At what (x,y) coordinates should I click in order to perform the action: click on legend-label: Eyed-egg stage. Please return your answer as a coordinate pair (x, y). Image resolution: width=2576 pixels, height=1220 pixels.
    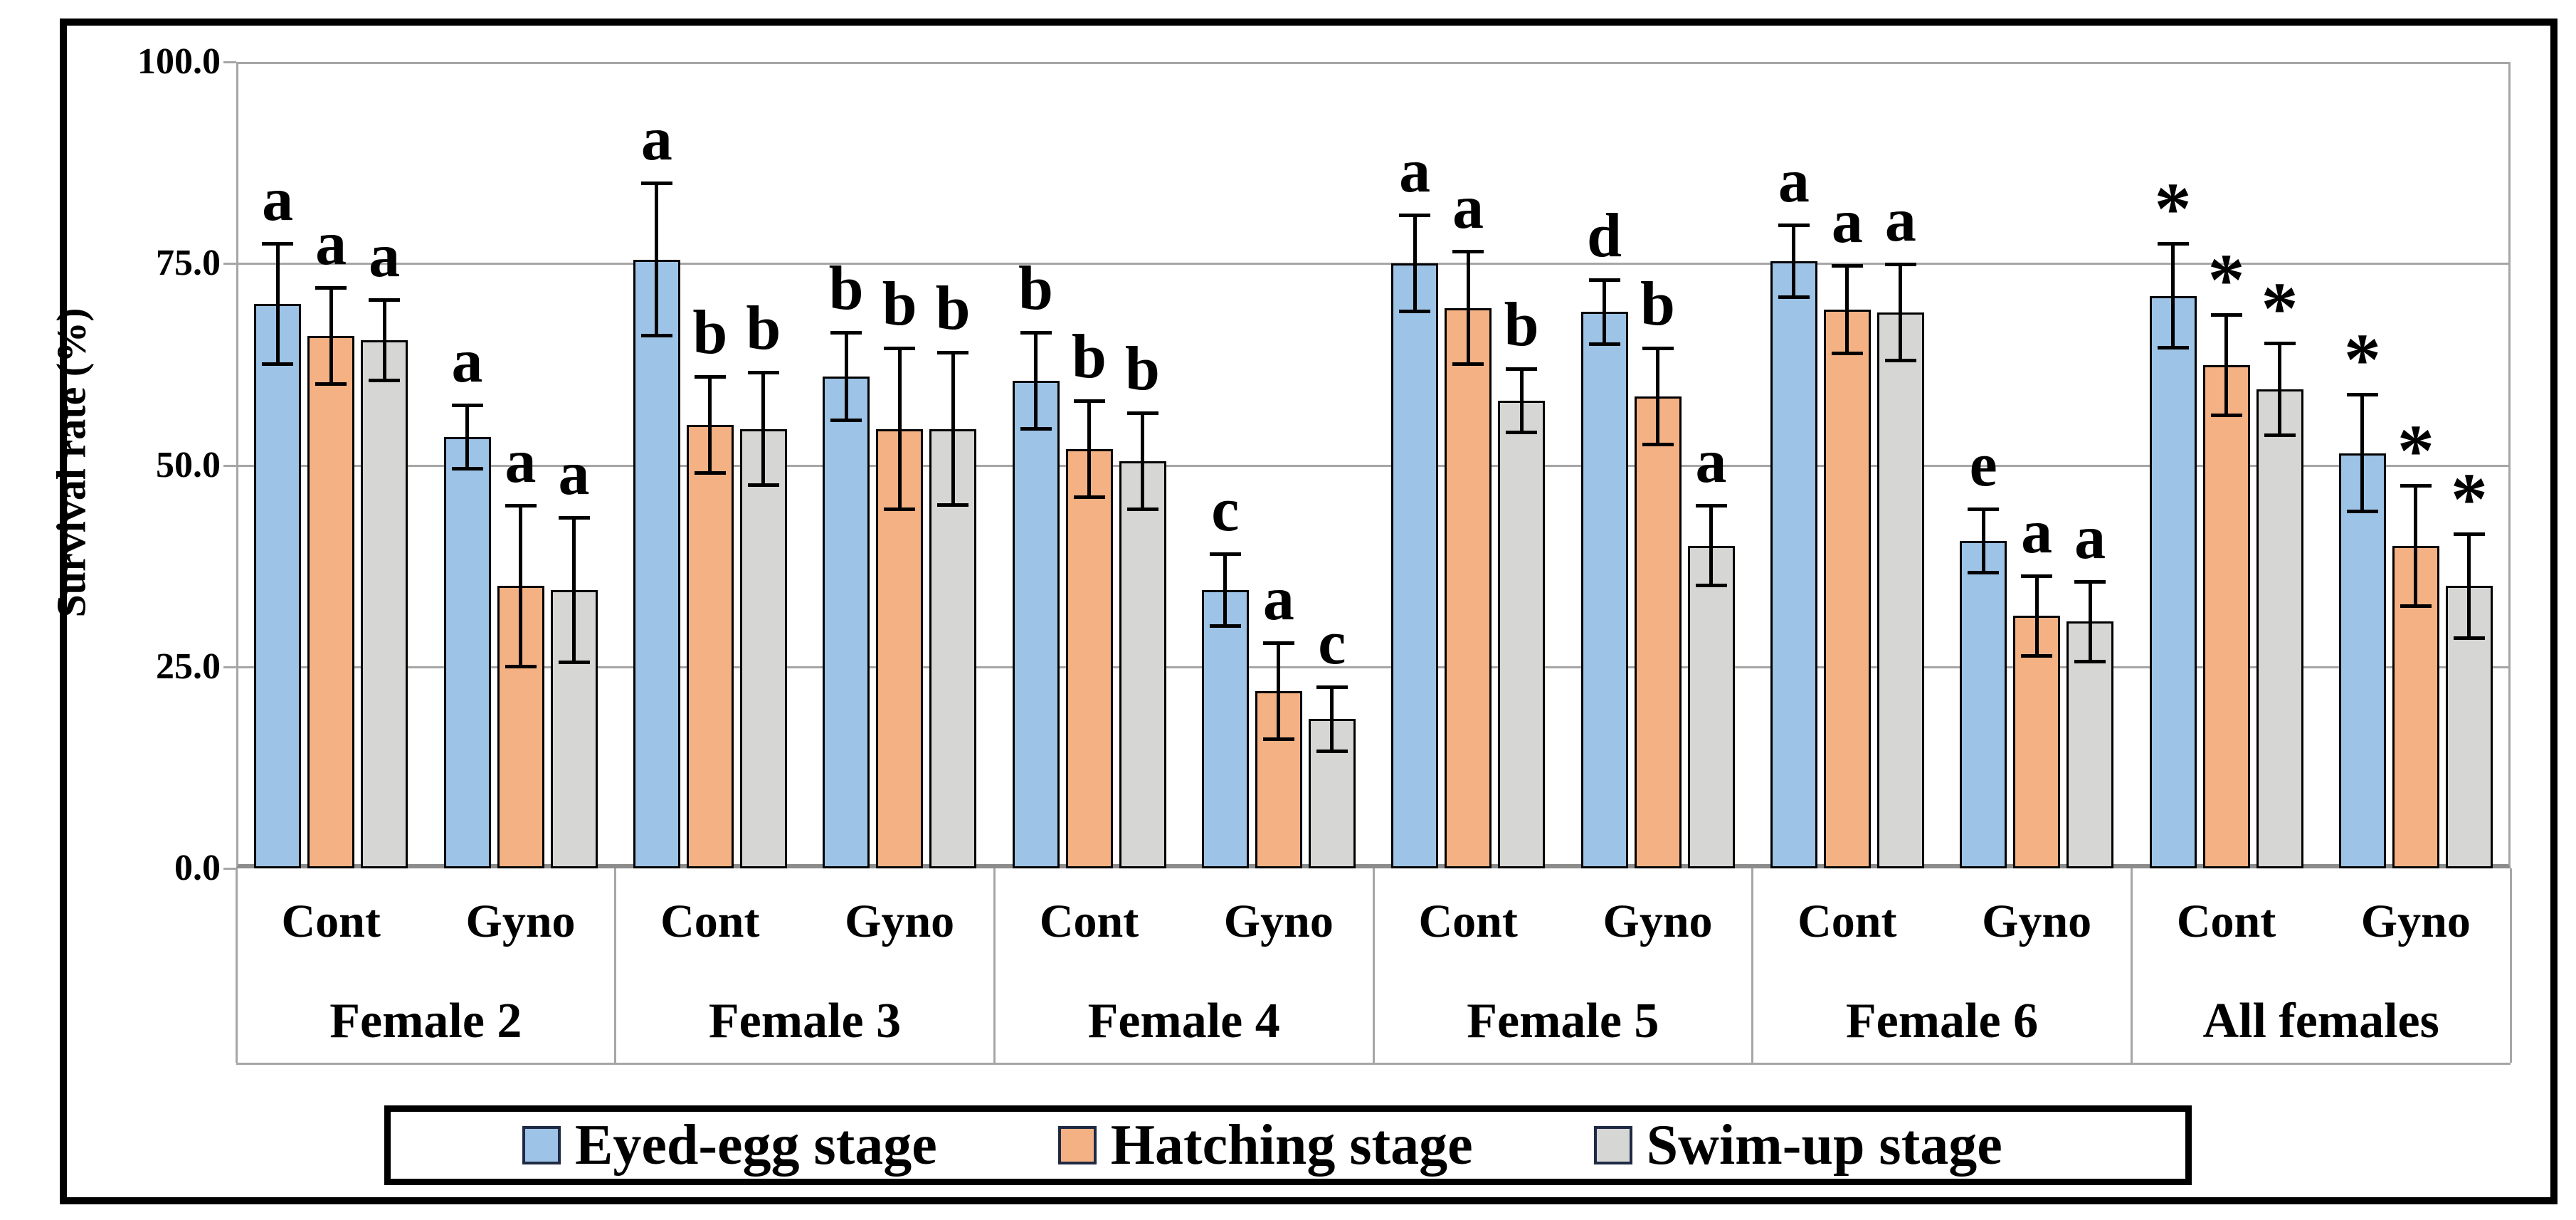
    Looking at the image, I should click on (756, 1146).